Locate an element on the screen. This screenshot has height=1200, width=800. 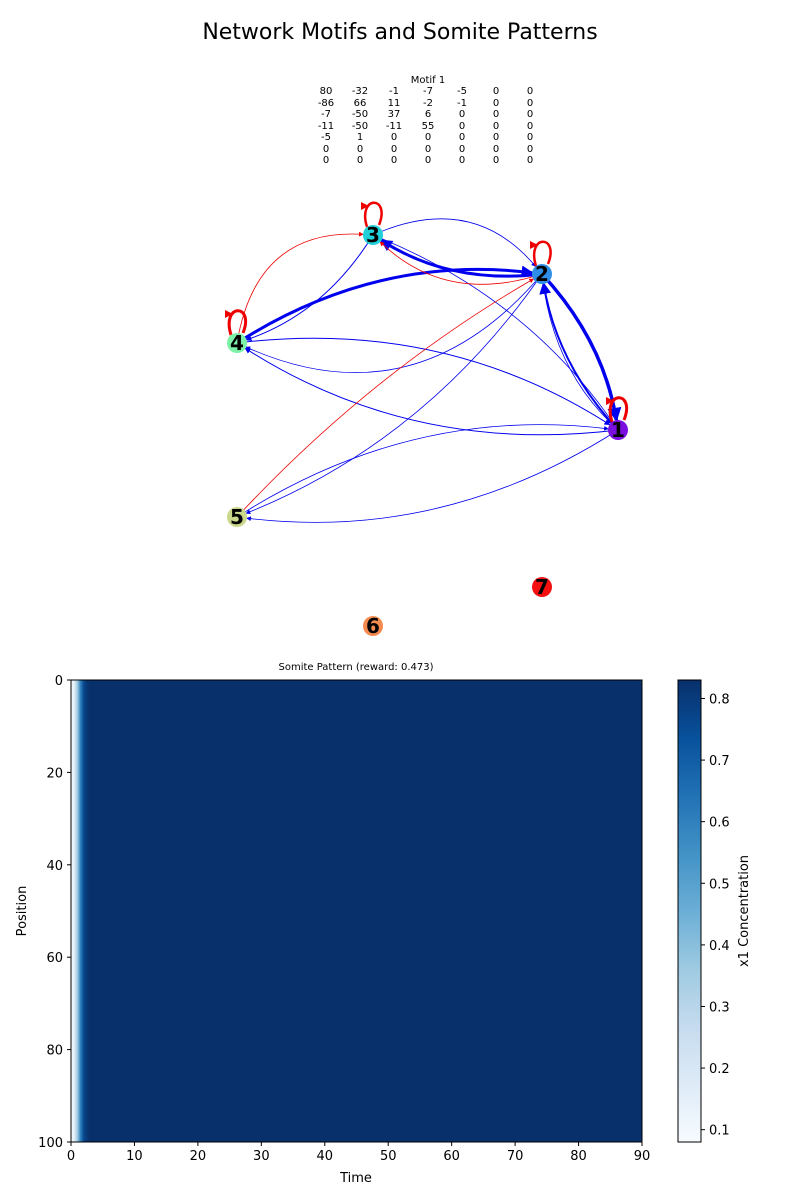
node-6-circle is located at coordinates (373, 626).